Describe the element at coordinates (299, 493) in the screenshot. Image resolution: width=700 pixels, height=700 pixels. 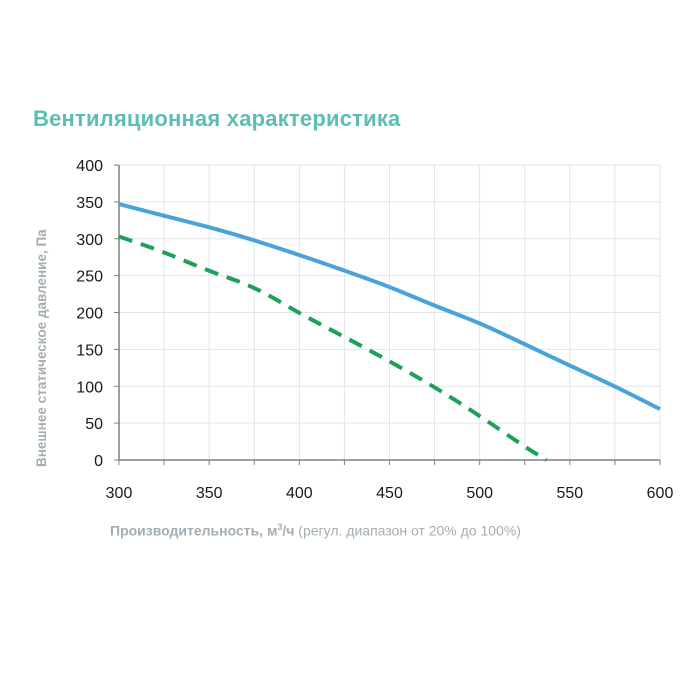
I see `x-tick-label: 400` at that location.